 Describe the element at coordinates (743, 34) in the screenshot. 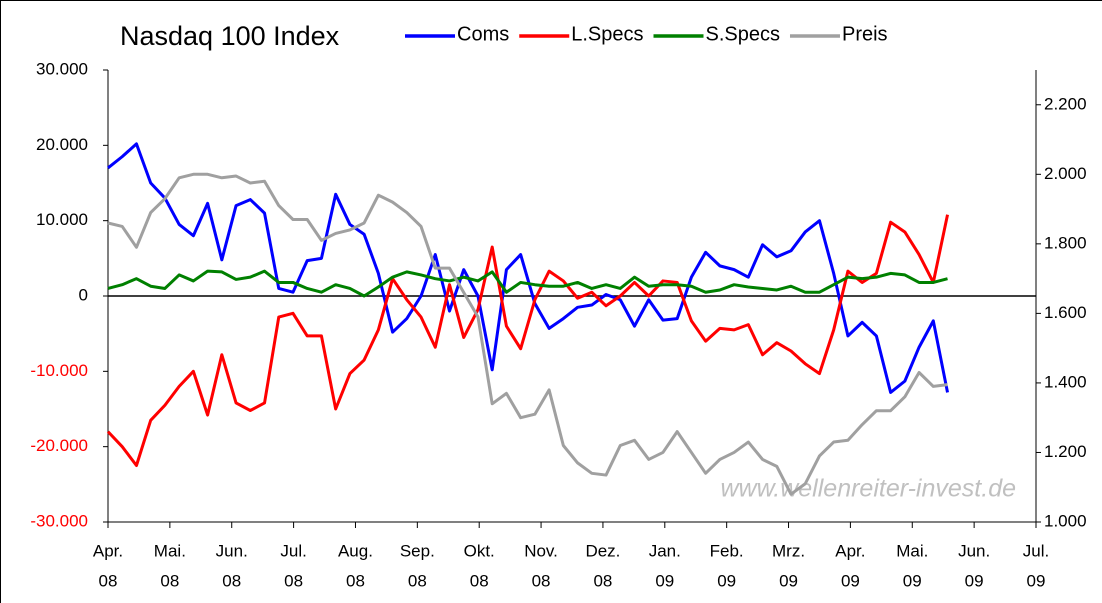

I see `legend-label: S.Specs` at that location.